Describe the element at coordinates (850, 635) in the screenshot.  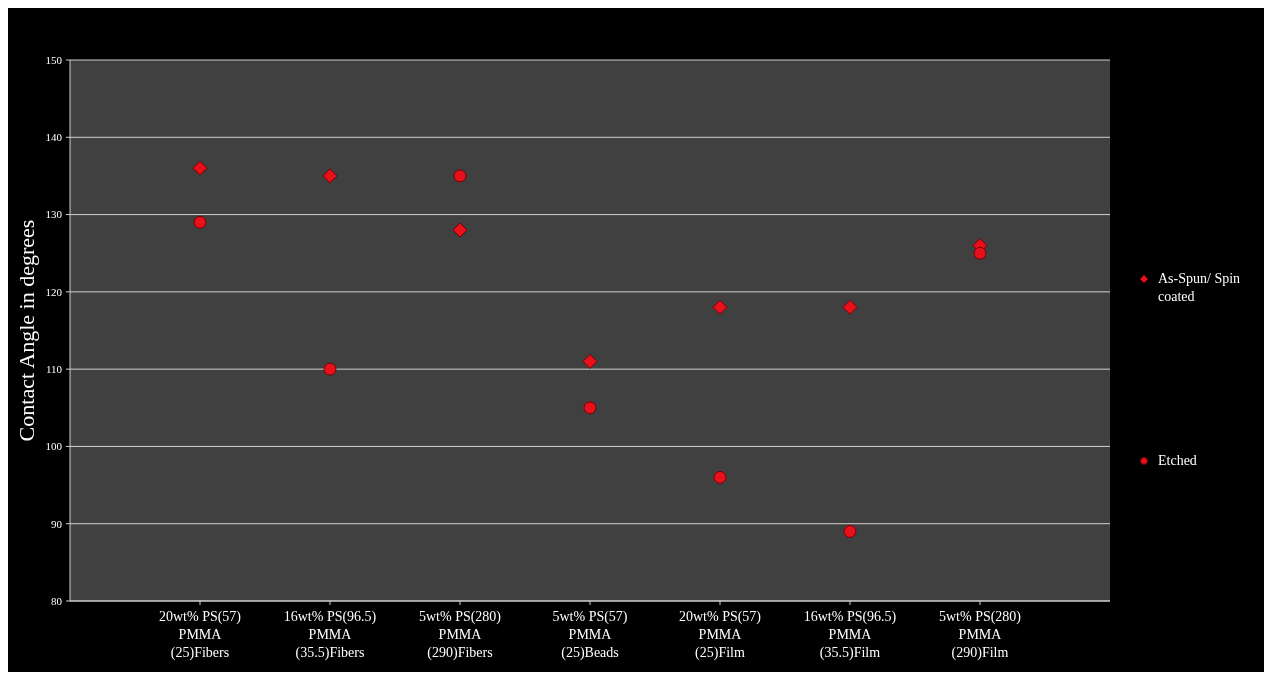
I see `x-tick-label: 16wt% PS(96.5) PMMA (35.5)Film` at that location.